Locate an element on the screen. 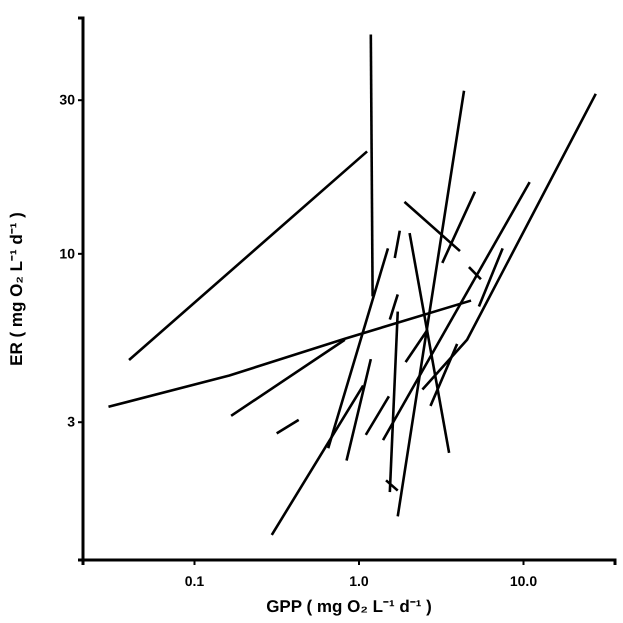 The width and height of the screenshot is (623, 623). x-tick-label: 0.1 is located at coordinates (194, 581).